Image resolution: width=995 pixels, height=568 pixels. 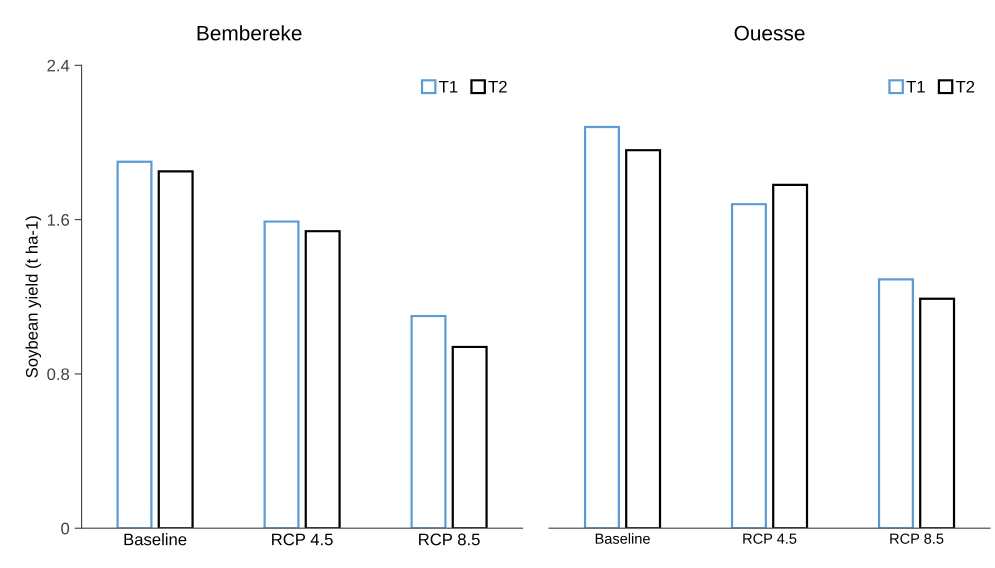 What do you see at coordinates (65, 528) in the screenshot?
I see `y-tick-label: 0` at bounding box center [65, 528].